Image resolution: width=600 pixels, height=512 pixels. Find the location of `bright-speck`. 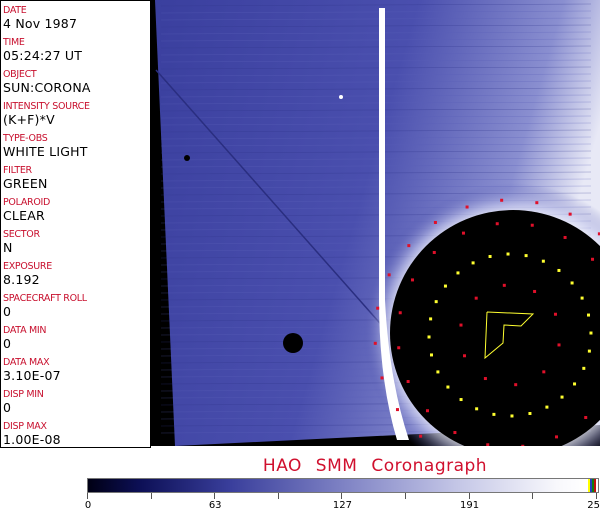

bright-speck is located at coordinates (341, 97).